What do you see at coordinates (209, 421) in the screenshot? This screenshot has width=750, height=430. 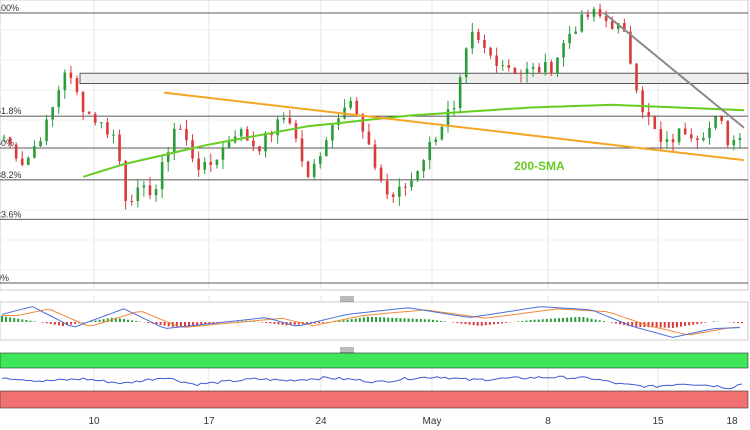 I see `x-tick-label-1: 17` at bounding box center [209, 421].